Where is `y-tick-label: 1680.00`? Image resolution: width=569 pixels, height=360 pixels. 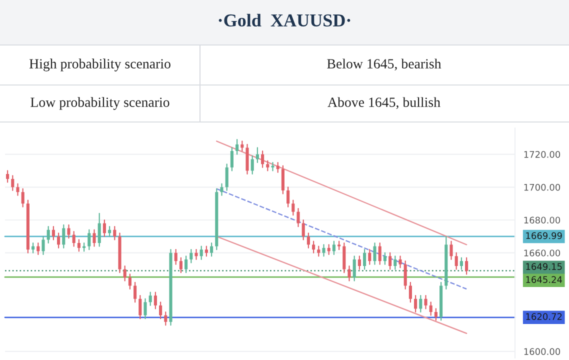 y-tick-label: 1680.00 is located at coordinates (542, 220).